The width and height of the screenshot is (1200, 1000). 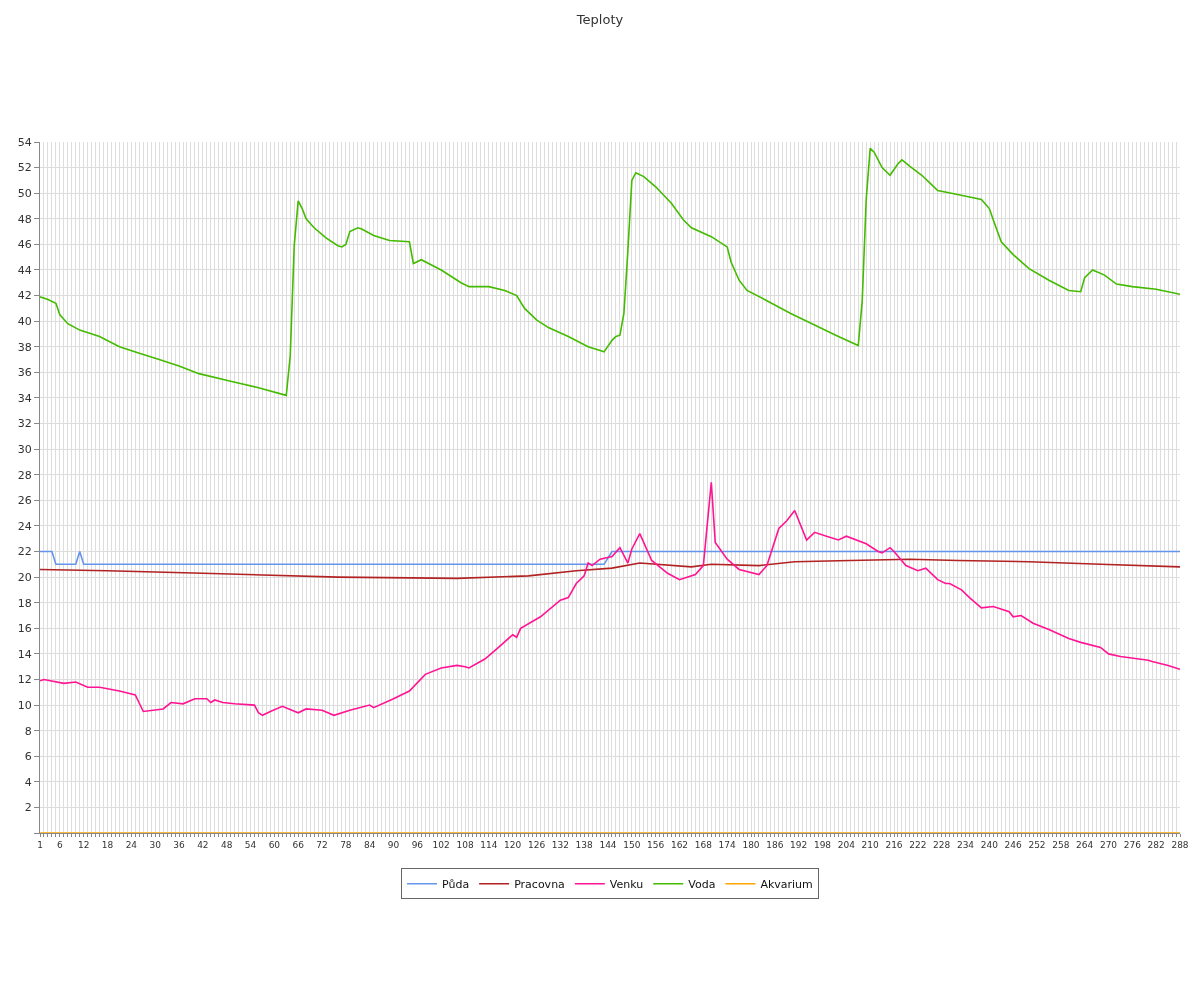 What do you see at coordinates (393, 844) in the screenshot?
I see `x-tick-label: 90` at bounding box center [393, 844].